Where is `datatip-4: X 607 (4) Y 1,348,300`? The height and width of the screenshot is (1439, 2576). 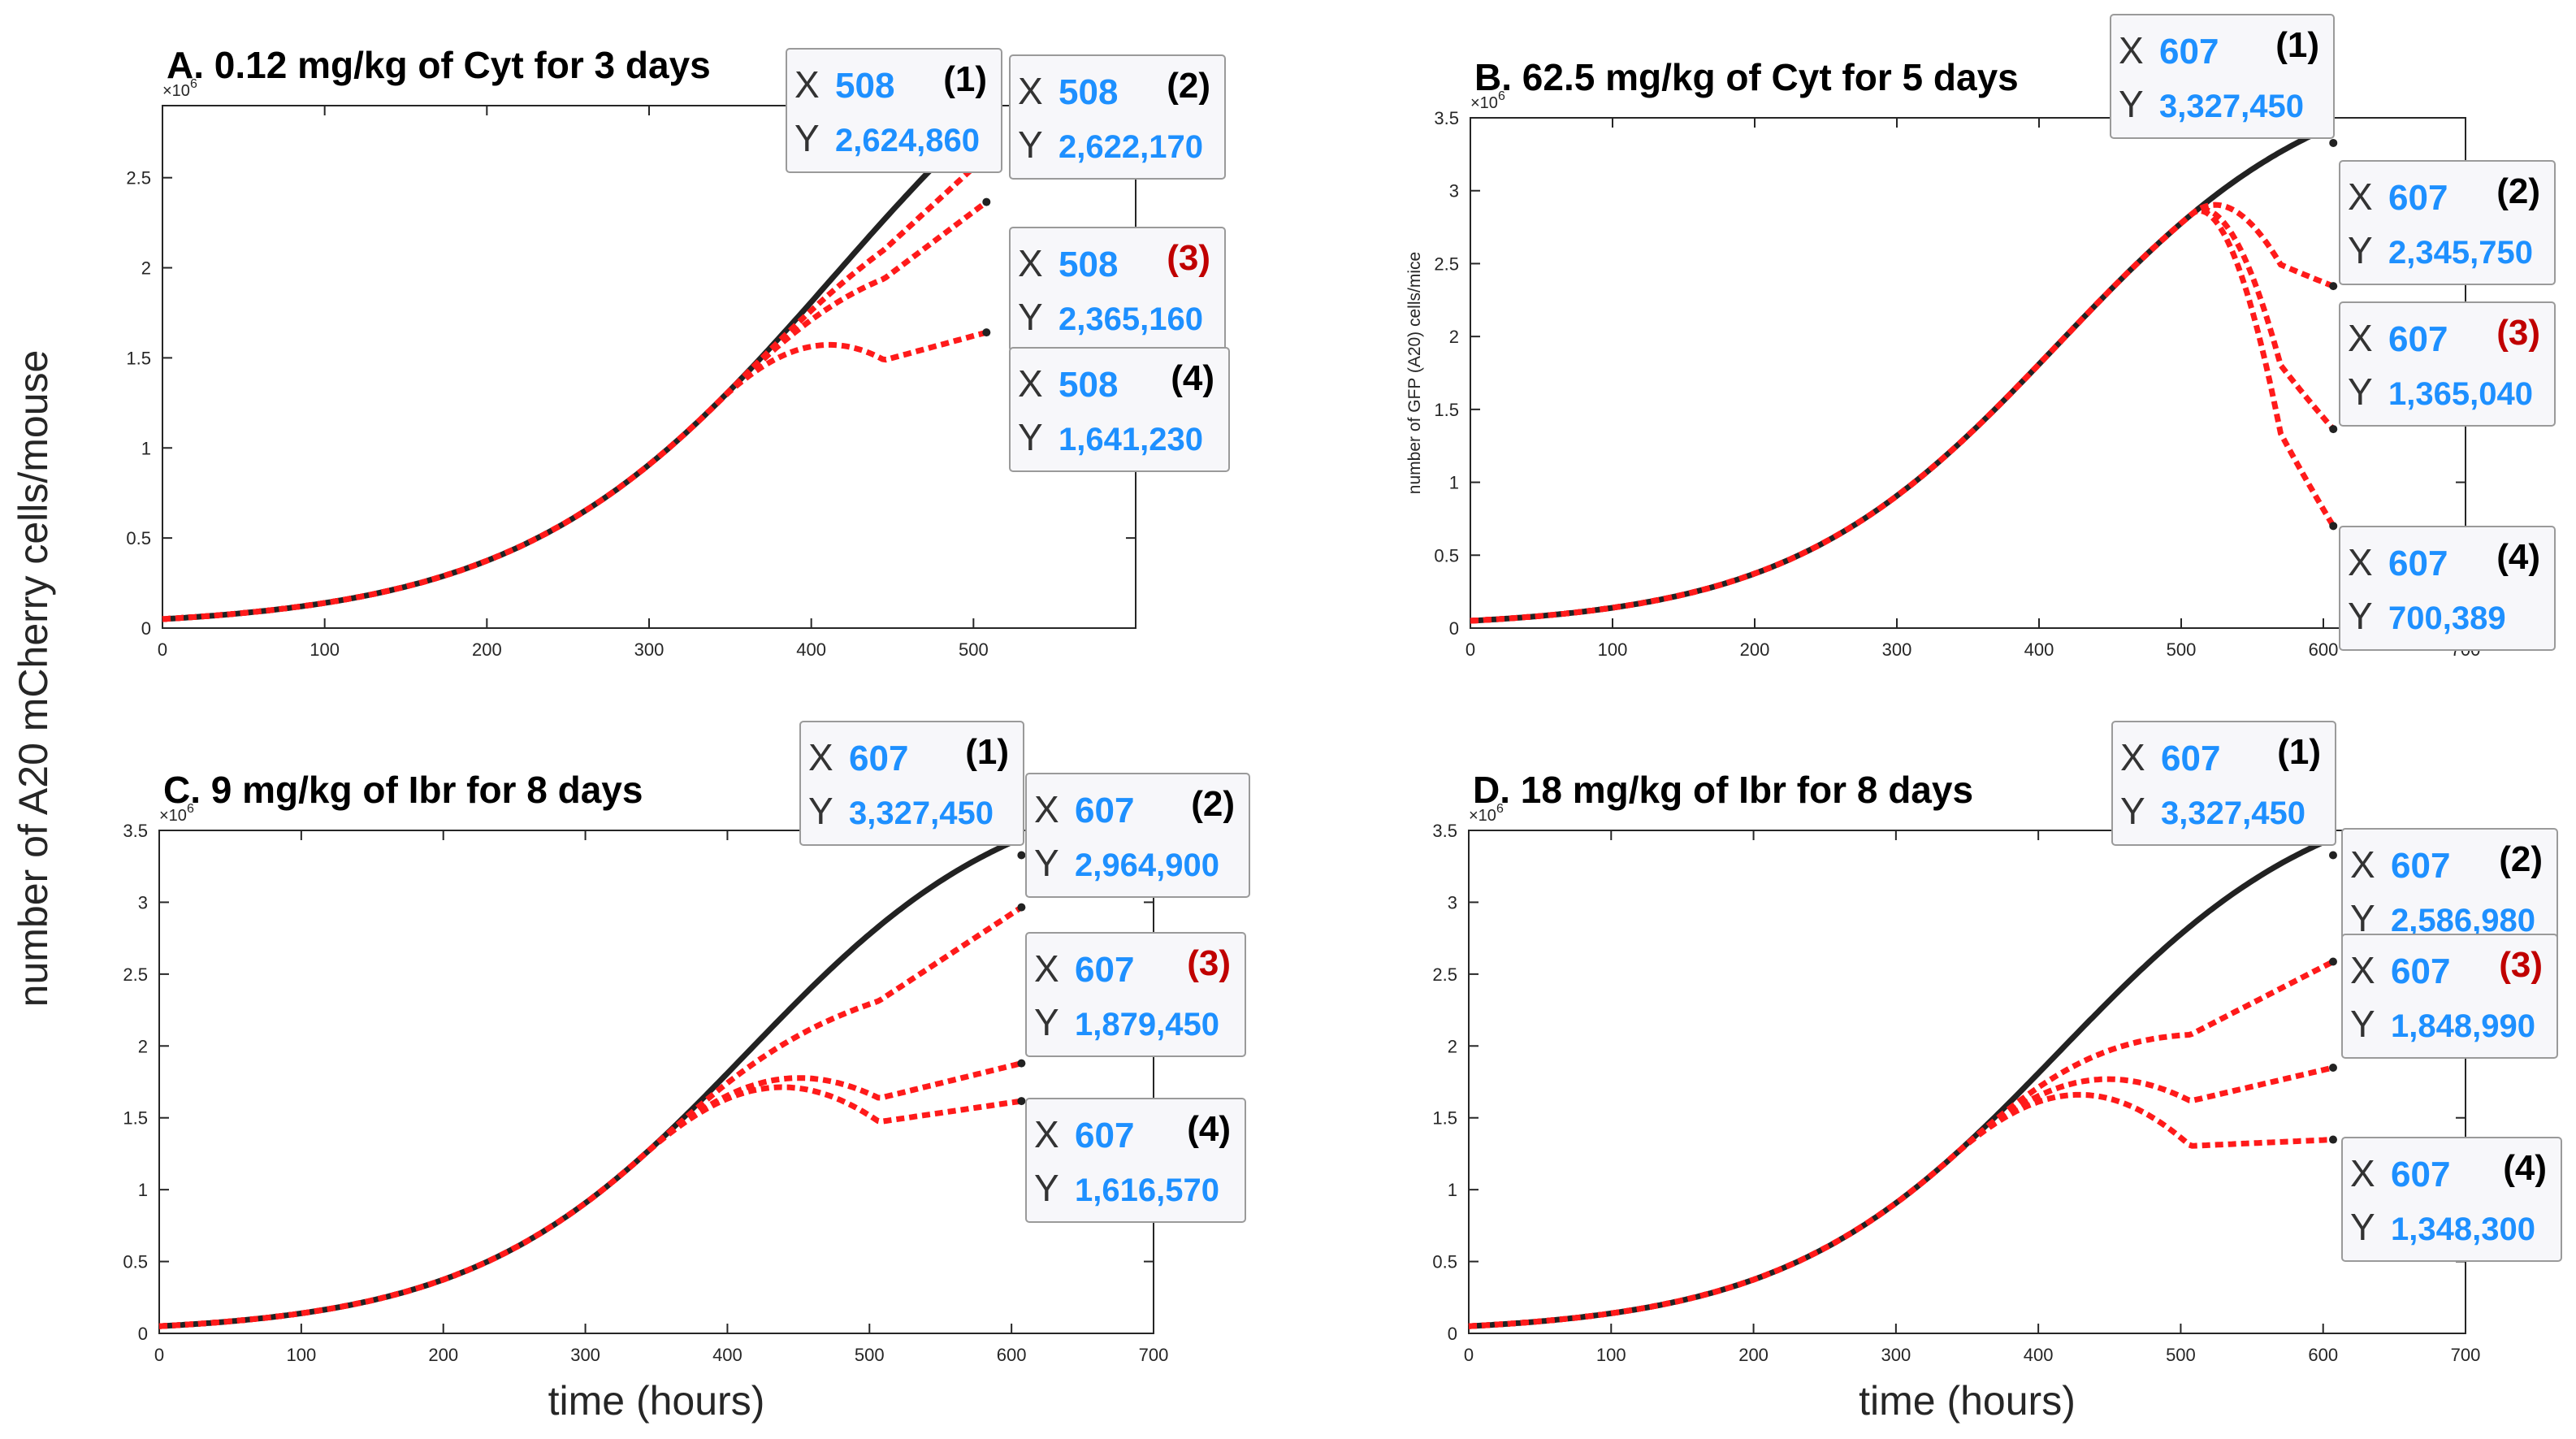 datatip-4: X 607 (4) Y 1,348,300 is located at coordinates (2451, 1199).